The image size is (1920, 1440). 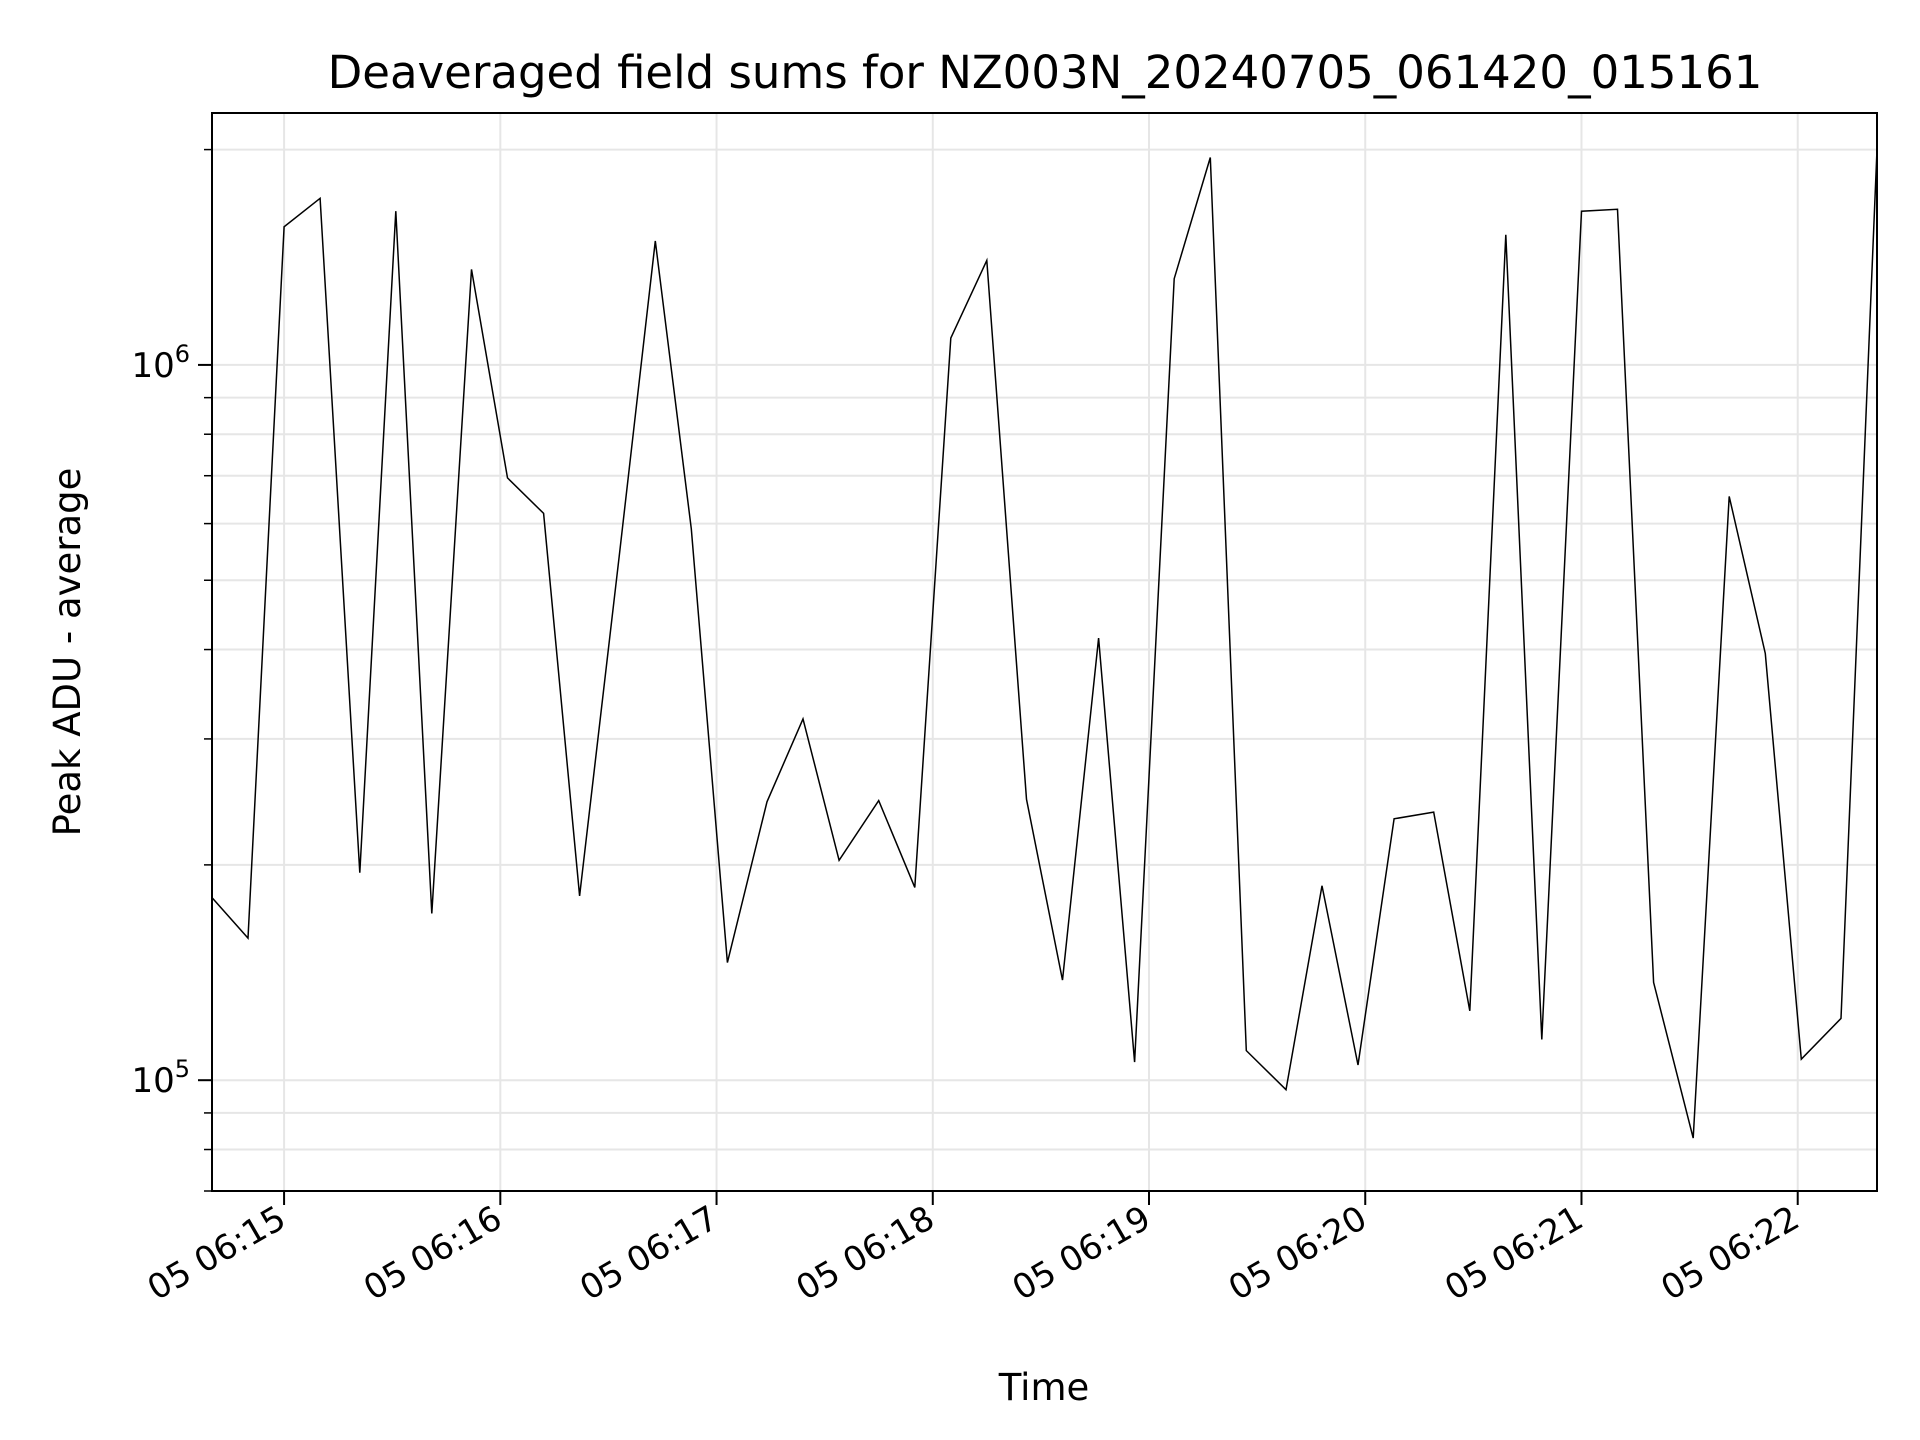 I want to click on y-axis-label: Peak ADU - average, so click(x=67, y=652).